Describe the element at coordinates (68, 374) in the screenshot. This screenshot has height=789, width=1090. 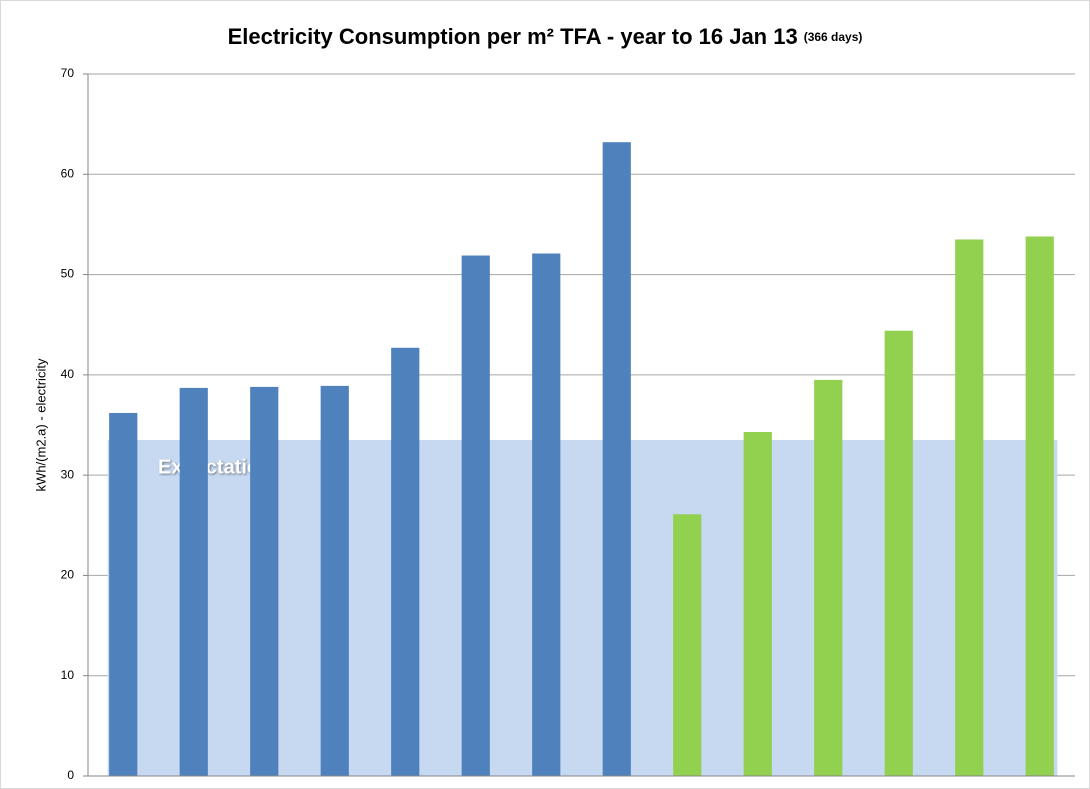
I see `y-tick-label: 40` at that location.